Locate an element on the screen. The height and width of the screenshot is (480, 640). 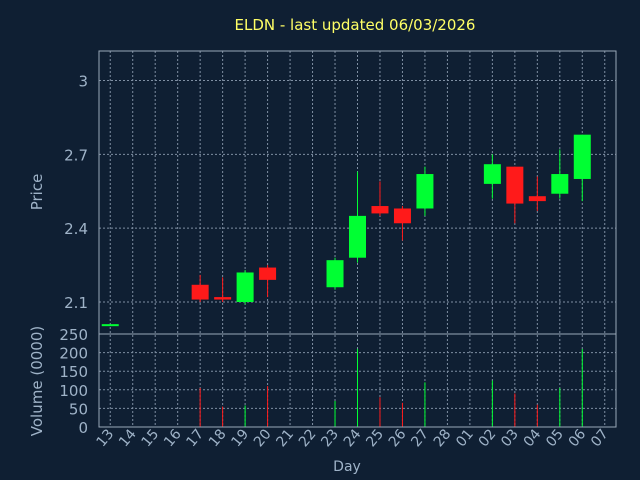
volume-tick-label: 250 is located at coordinates (73, 335).